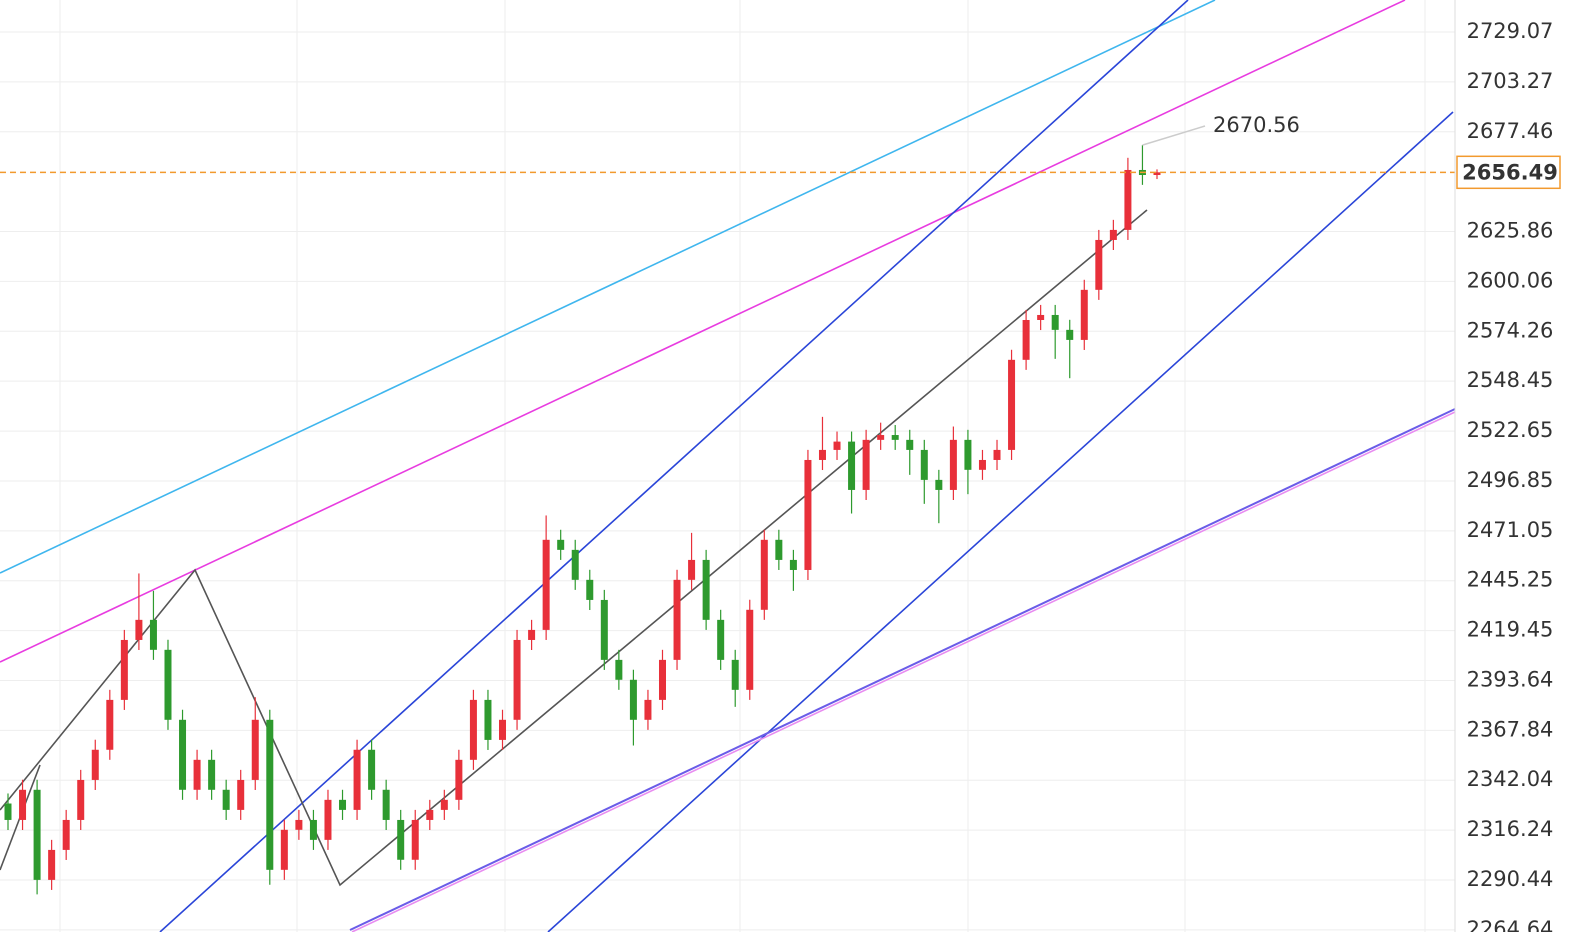 The height and width of the screenshot is (932, 1572). What do you see at coordinates (1510, 480) in the screenshot?
I see `y-tick-label: 2496.85` at bounding box center [1510, 480].